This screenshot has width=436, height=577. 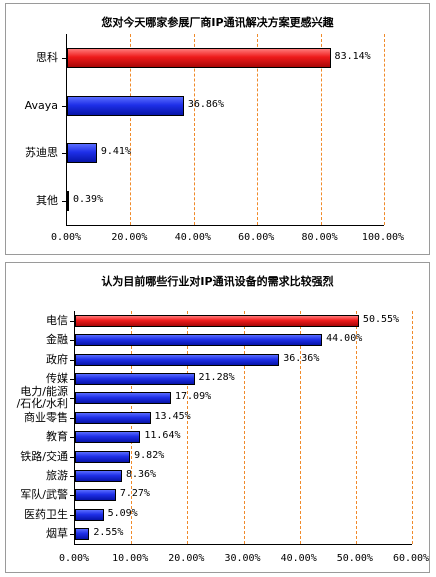 I want to click on category-label: Avaya, so click(x=41, y=105).